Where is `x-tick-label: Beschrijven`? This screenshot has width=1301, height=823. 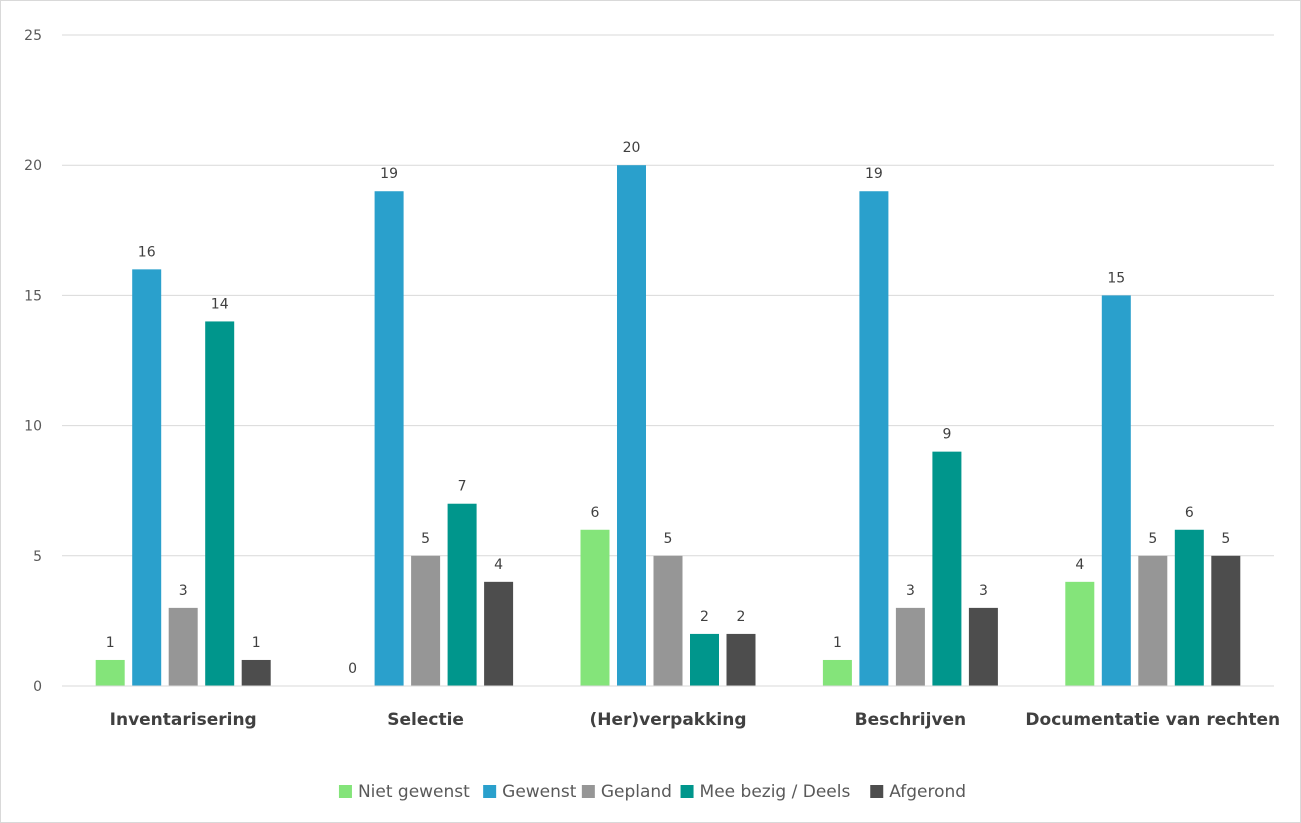 x-tick-label: Beschrijven is located at coordinates (911, 720).